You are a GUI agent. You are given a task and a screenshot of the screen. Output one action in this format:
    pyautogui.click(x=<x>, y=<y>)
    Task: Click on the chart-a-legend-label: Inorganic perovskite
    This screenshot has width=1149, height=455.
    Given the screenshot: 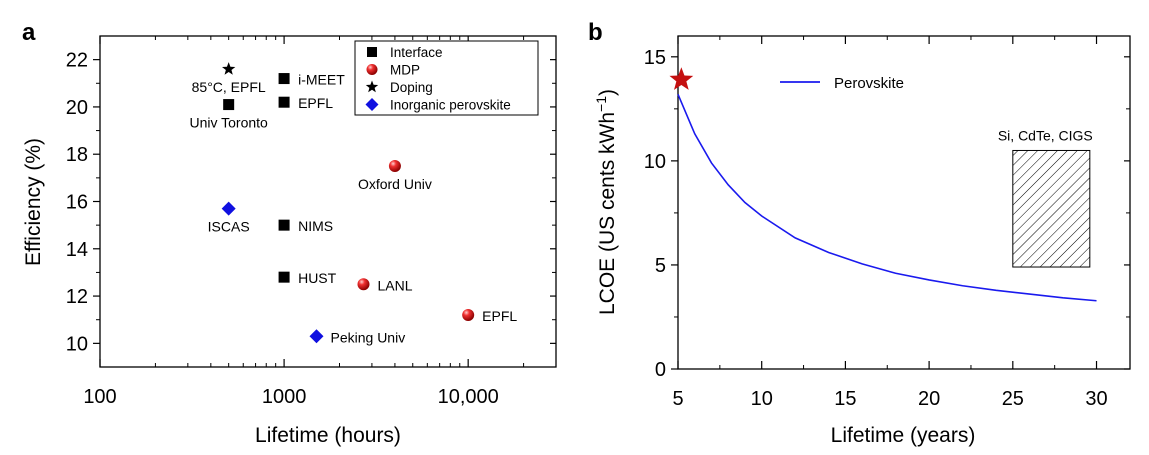 What is the action you would take?
    pyautogui.click(x=450, y=105)
    